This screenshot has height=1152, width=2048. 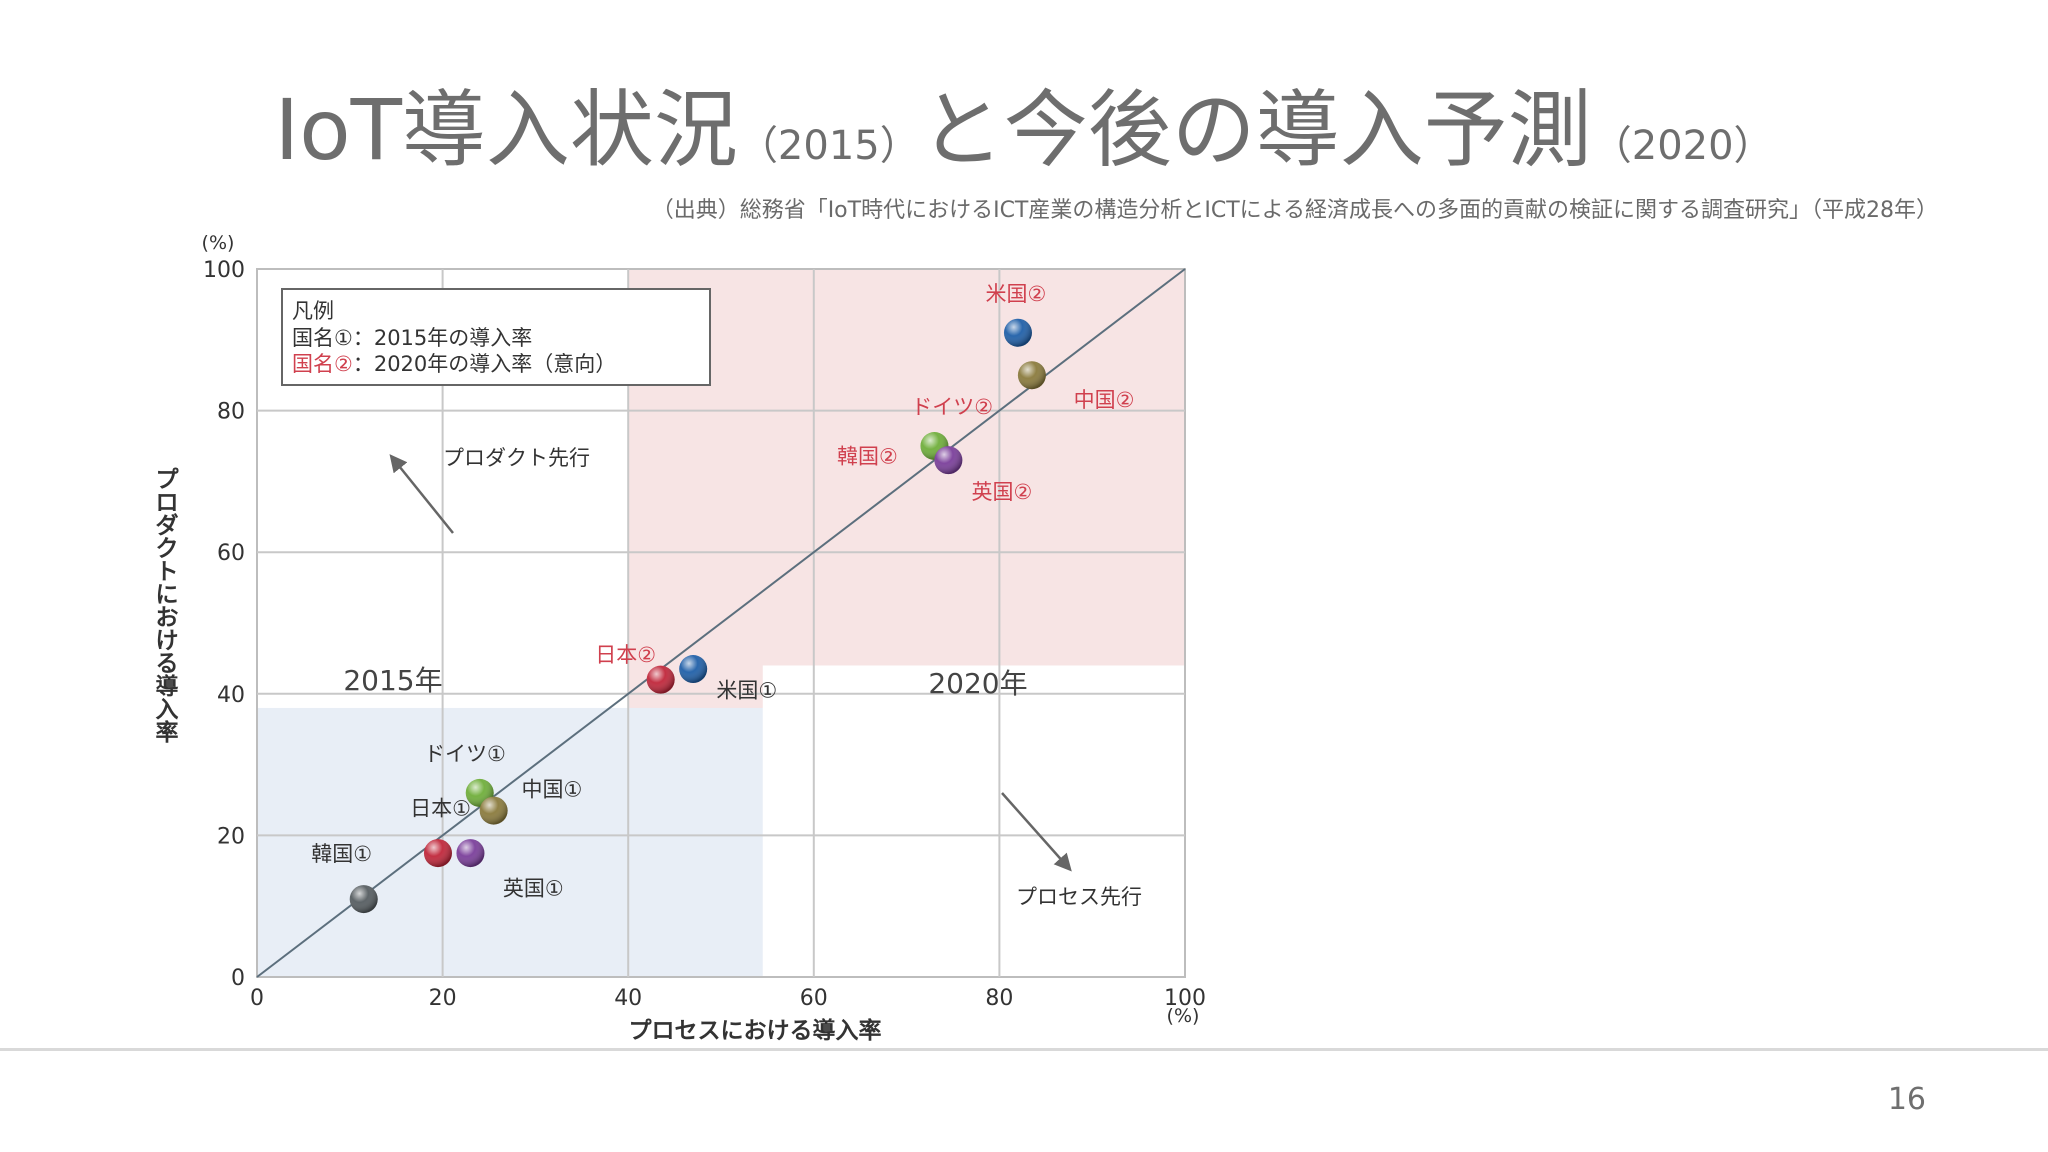 What do you see at coordinates (516, 458) in the screenshot?
I see `product-lead-label: プロダクト先行` at bounding box center [516, 458].